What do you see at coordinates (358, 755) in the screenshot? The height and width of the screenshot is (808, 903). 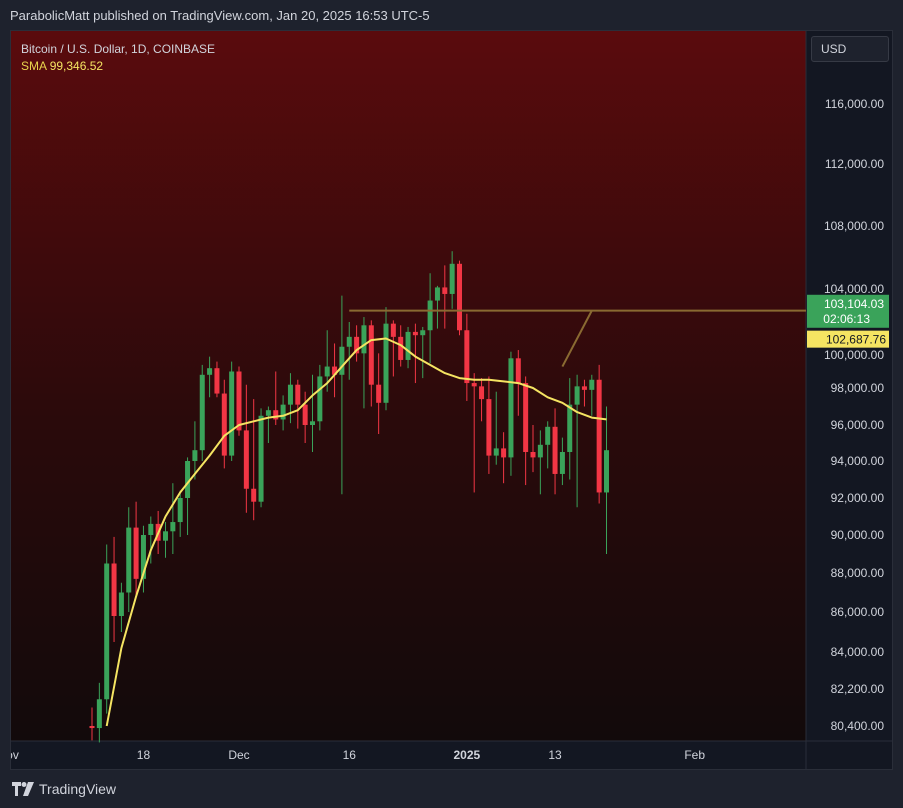 I see `time-axis: lov 18 Dec 16 2025 13 Feb` at bounding box center [358, 755].